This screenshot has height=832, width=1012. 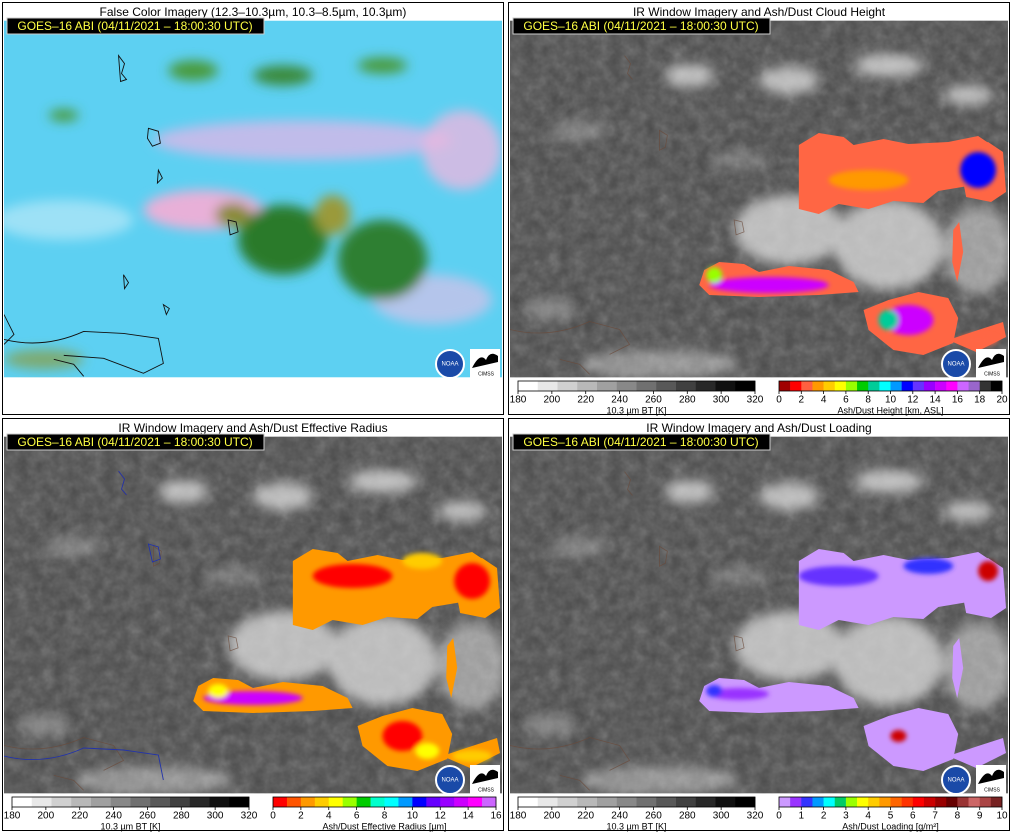 I want to click on colorbar-tick-label: 6, so click(x=913, y=816).